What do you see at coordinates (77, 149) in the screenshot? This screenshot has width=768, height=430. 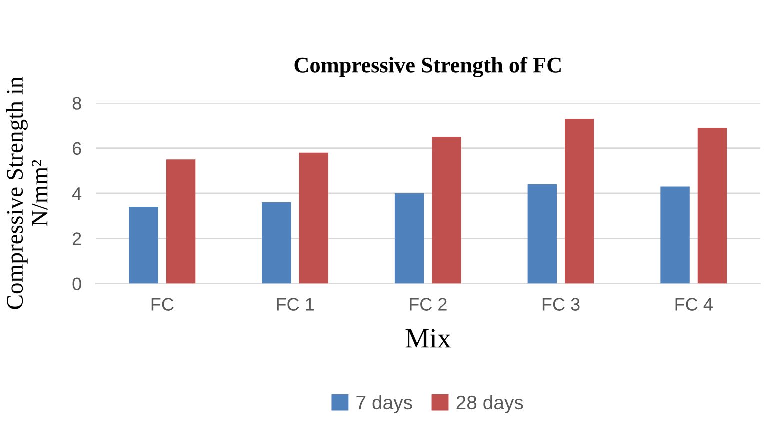 I see `y-tick-label: 6` at bounding box center [77, 149].